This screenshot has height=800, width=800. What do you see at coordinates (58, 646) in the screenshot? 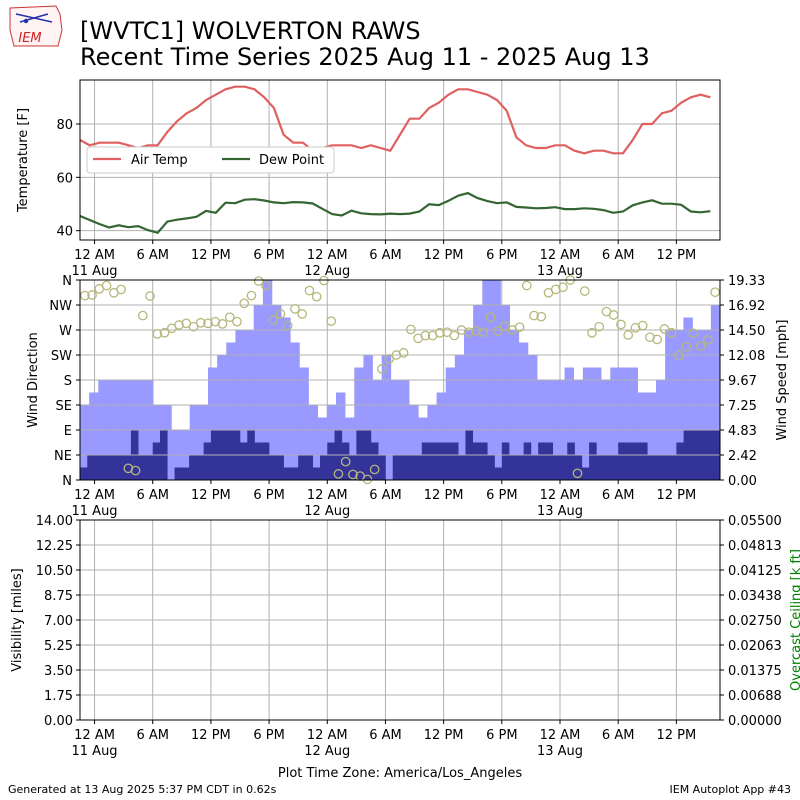
I see `y-tick-label: 5.25` at bounding box center [58, 646].